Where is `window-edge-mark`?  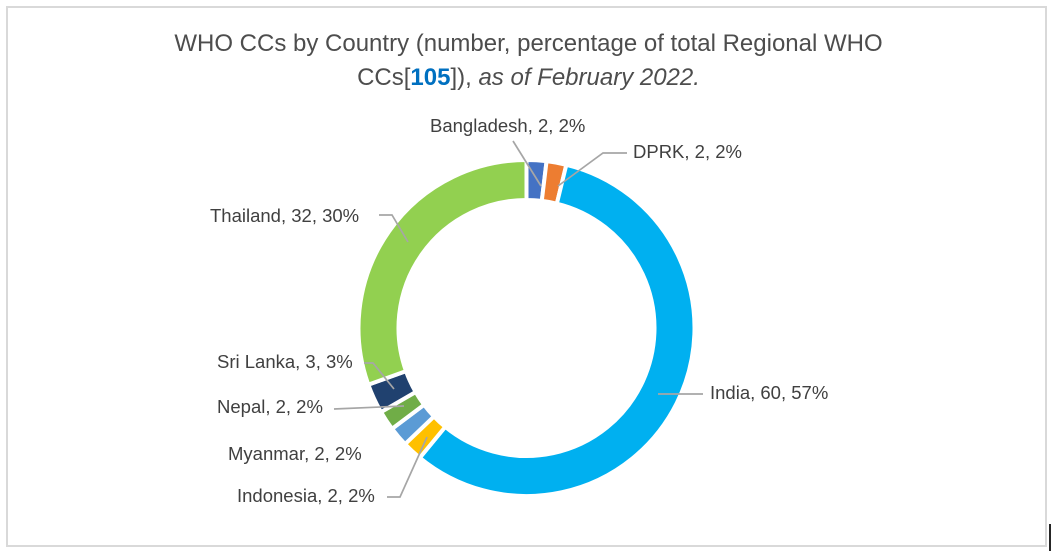 window-edge-mark is located at coordinates (1050, 537).